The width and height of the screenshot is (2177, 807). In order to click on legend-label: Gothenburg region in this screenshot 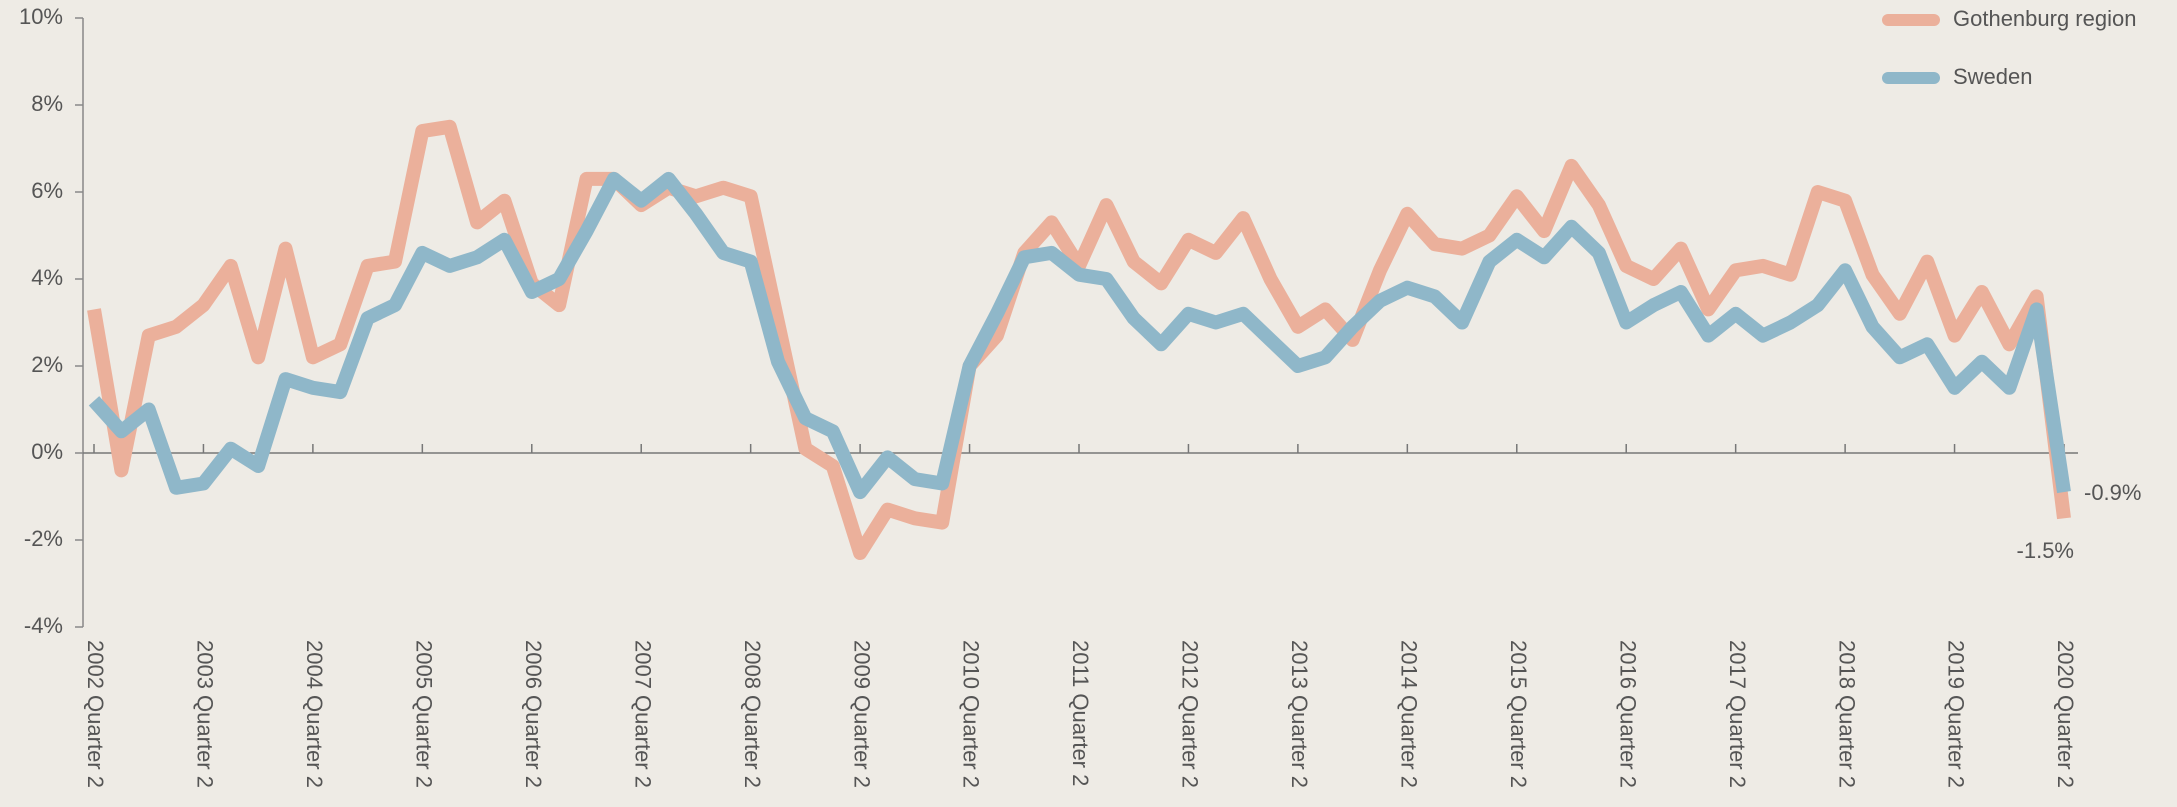, I will do `click(2044, 18)`.